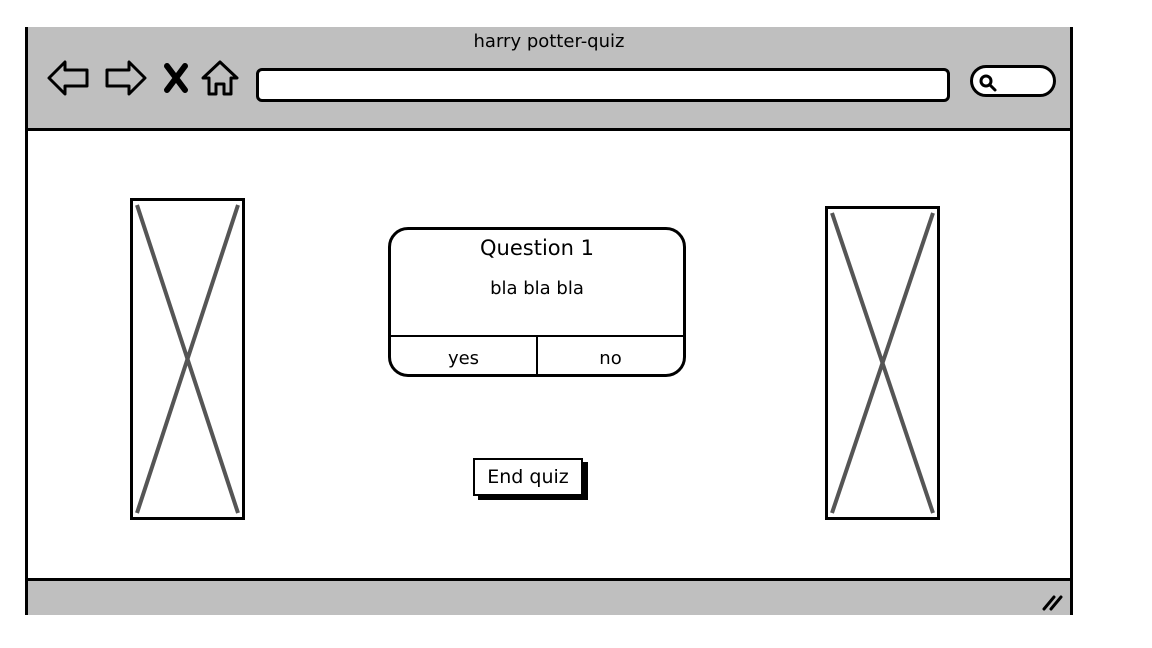  I want to click on resize-grip-icon, so click(1052, 601).